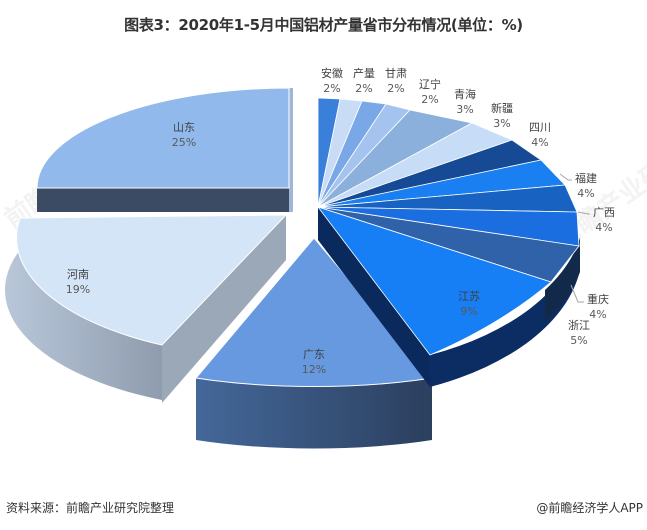  Describe the element at coordinates (540, 127) in the screenshot. I see `svg-text: 四川` at that location.